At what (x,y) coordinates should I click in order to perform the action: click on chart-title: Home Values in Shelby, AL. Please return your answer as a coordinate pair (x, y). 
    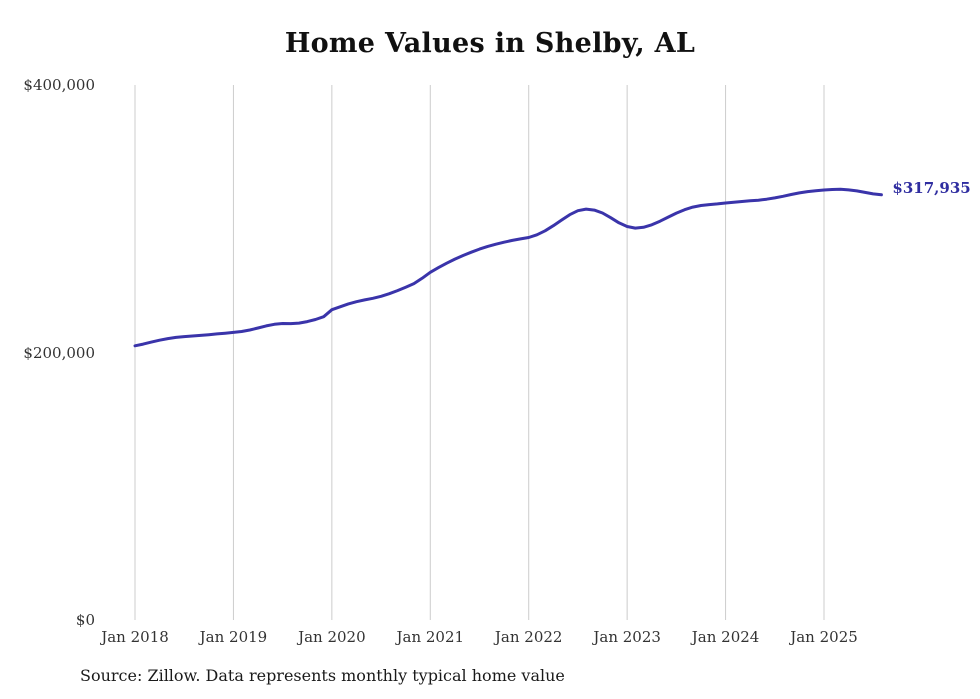
    Looking at the image, I should click on (490, 43).